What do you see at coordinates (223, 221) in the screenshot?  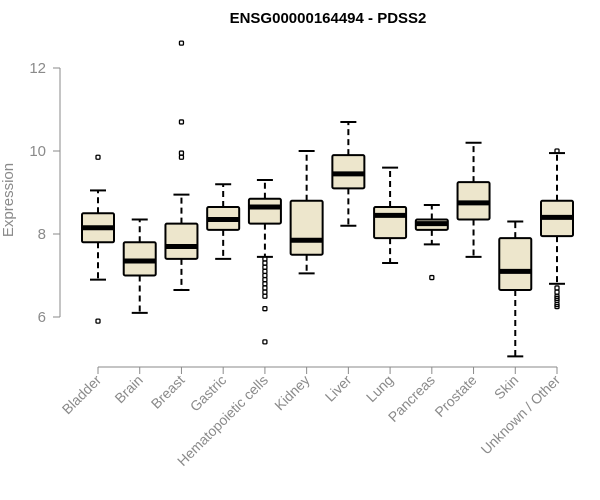 I see `box-gastric` at bounding box center [223, 221].